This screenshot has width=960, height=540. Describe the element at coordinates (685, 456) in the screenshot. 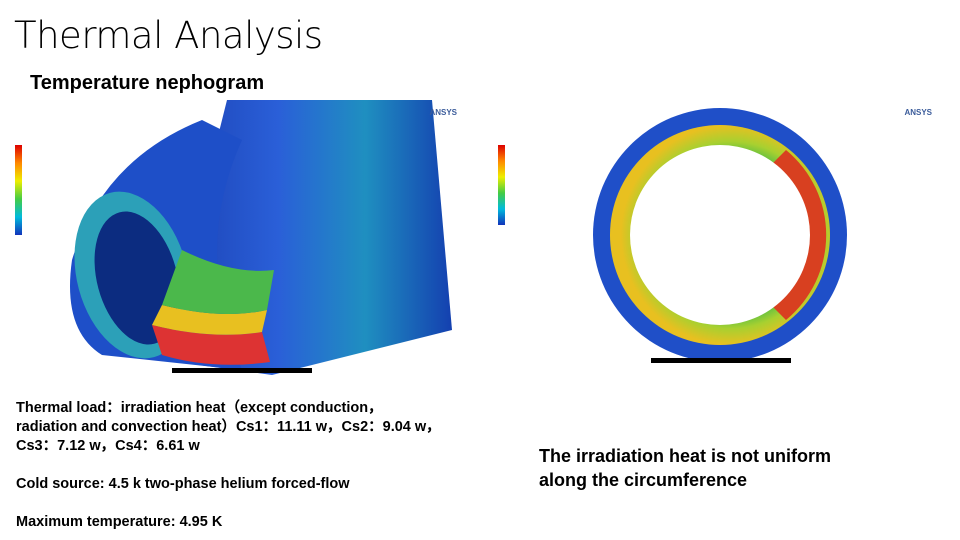

I see `text-line: The irradiation heat is not uniform` at that location.